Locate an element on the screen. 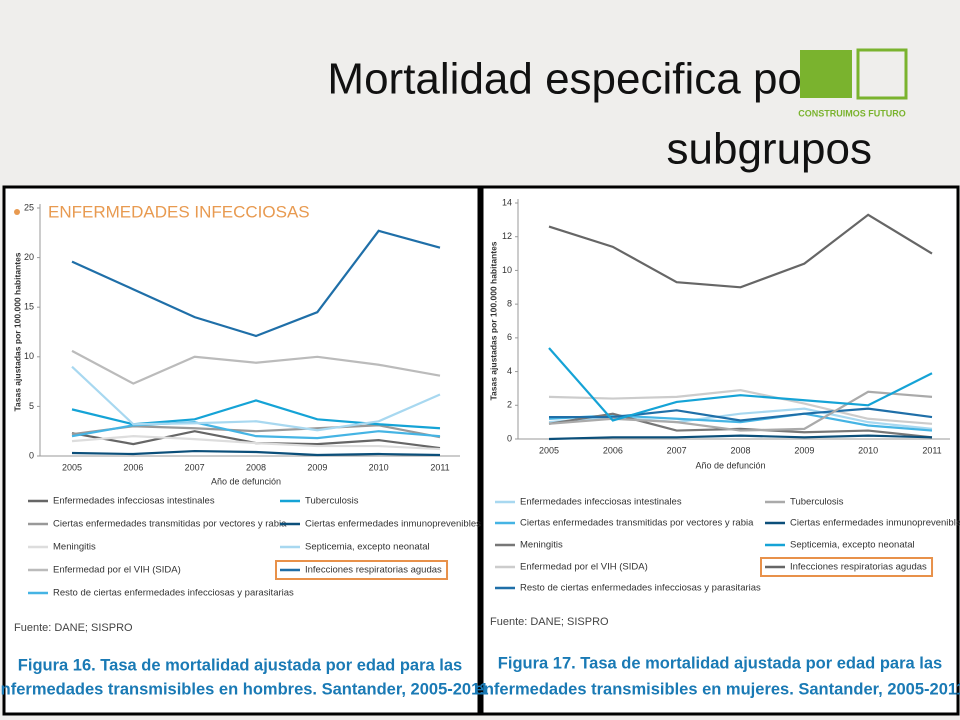  y-tick-label: 12 is located at coordinates (507, 236).